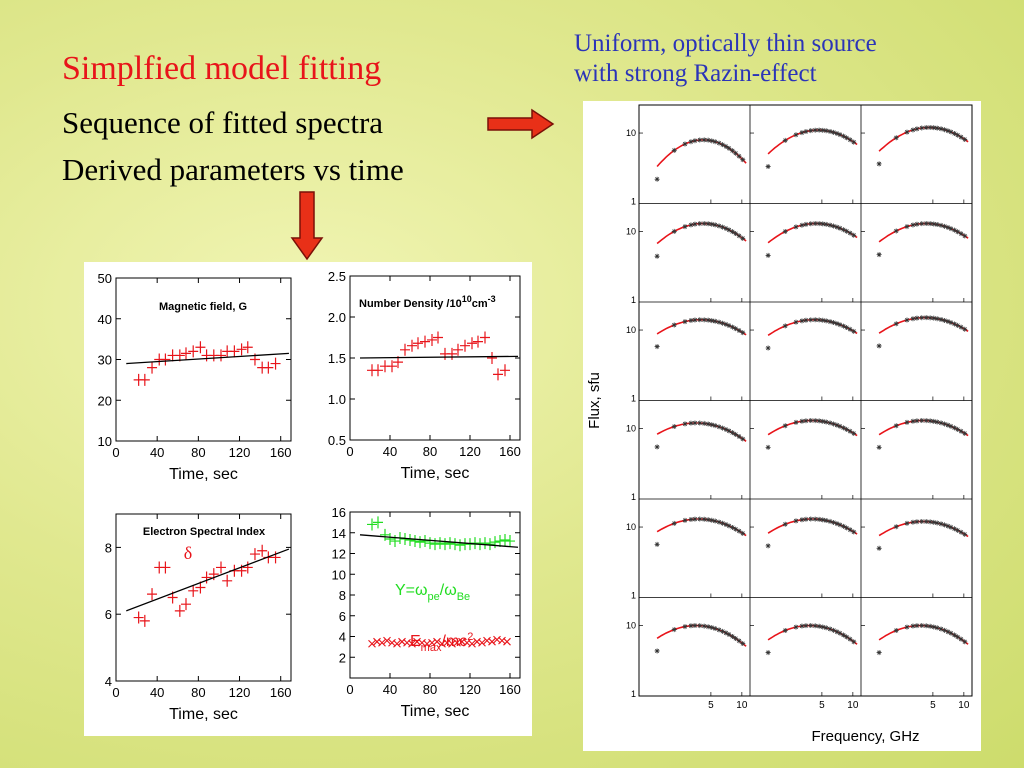 Image resolution: width=1024 pixels, height=768 pixels. Describe the element at coordinates (222, 68) in the screenshot. I see `slide-title: Simplfied model fitting` at that location.